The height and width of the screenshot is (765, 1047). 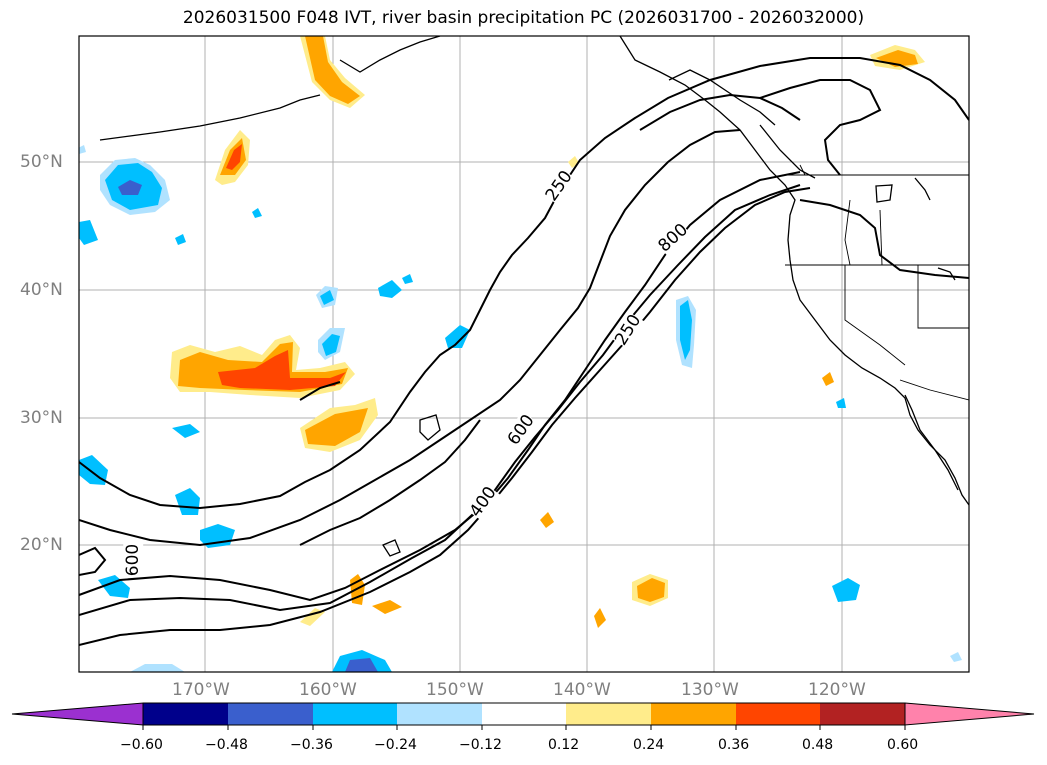 What do you see at coordinates (837, 690) in the screenshot?
I see `lon-label-120w: 120°W` at bounding box center [837, 690].